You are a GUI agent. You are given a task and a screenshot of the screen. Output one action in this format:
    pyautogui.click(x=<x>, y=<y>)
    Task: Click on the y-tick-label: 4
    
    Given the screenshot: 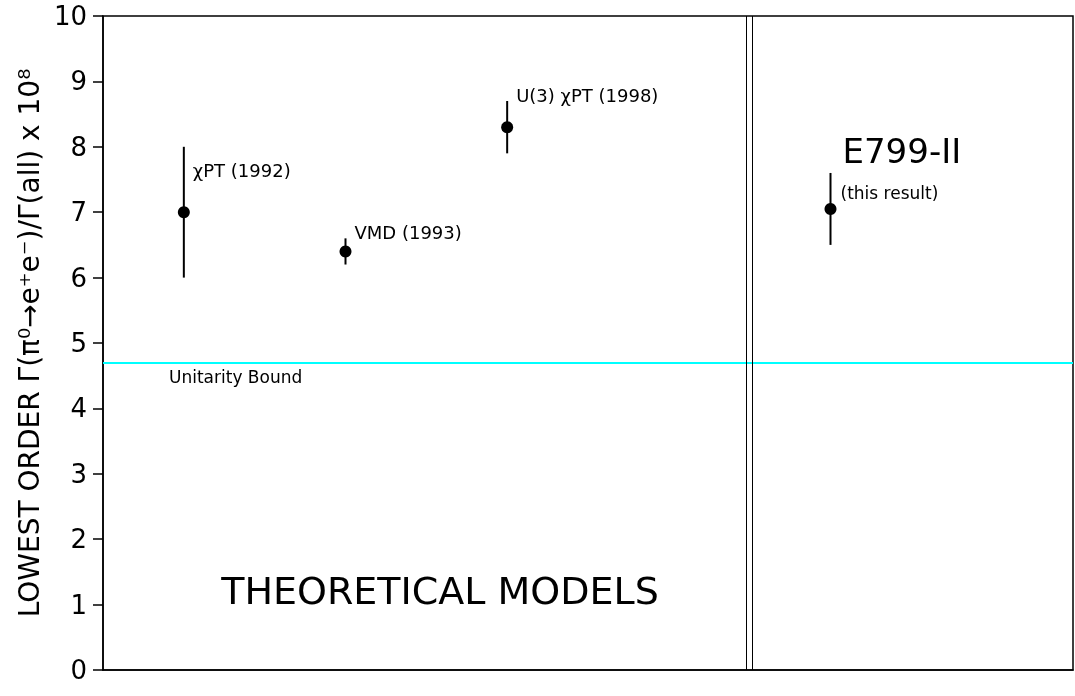 What is the action you would take?
    pyautogui.click(x=78, y=408)
    